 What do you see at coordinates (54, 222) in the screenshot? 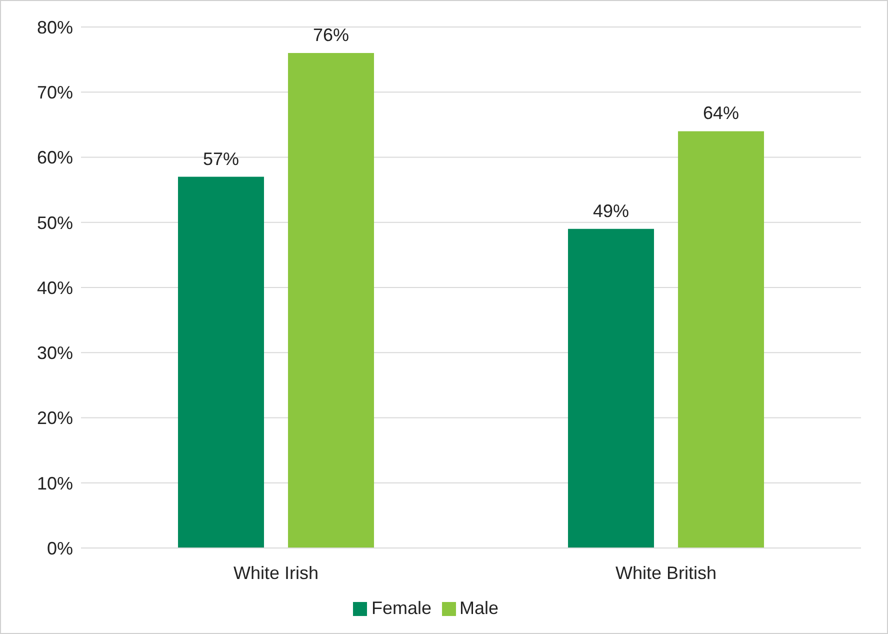
I see `y-tick-label: 50%` at bounding box center [54, 222].